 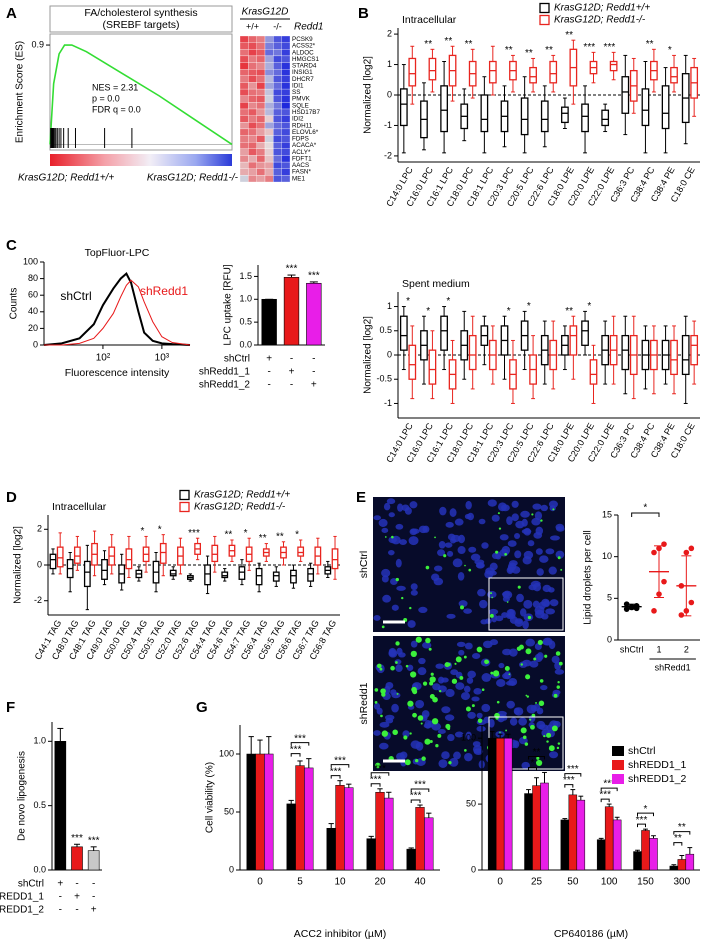 I want to click on legend-swatch, so click(x=618, y=765).